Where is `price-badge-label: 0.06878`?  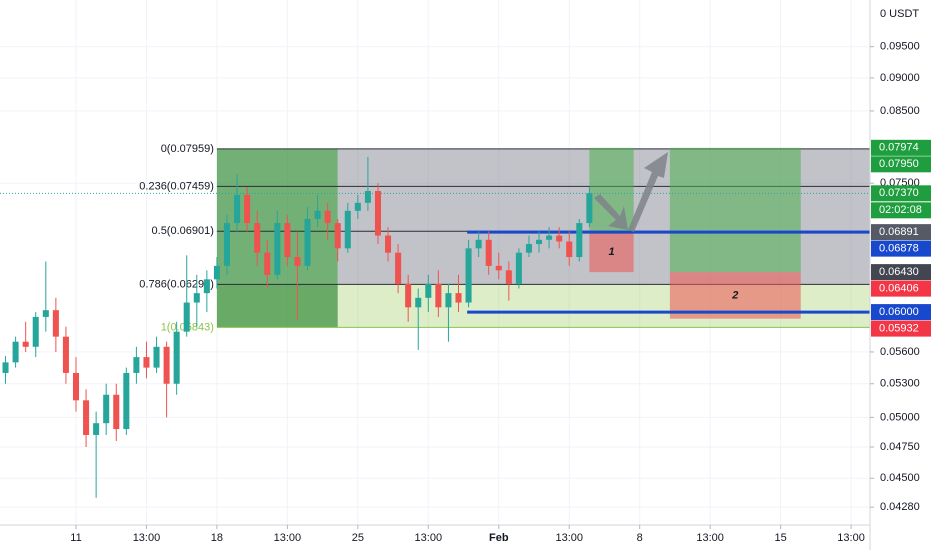 price-badge-label: 0.06878 is located at coordinates (899, 249).